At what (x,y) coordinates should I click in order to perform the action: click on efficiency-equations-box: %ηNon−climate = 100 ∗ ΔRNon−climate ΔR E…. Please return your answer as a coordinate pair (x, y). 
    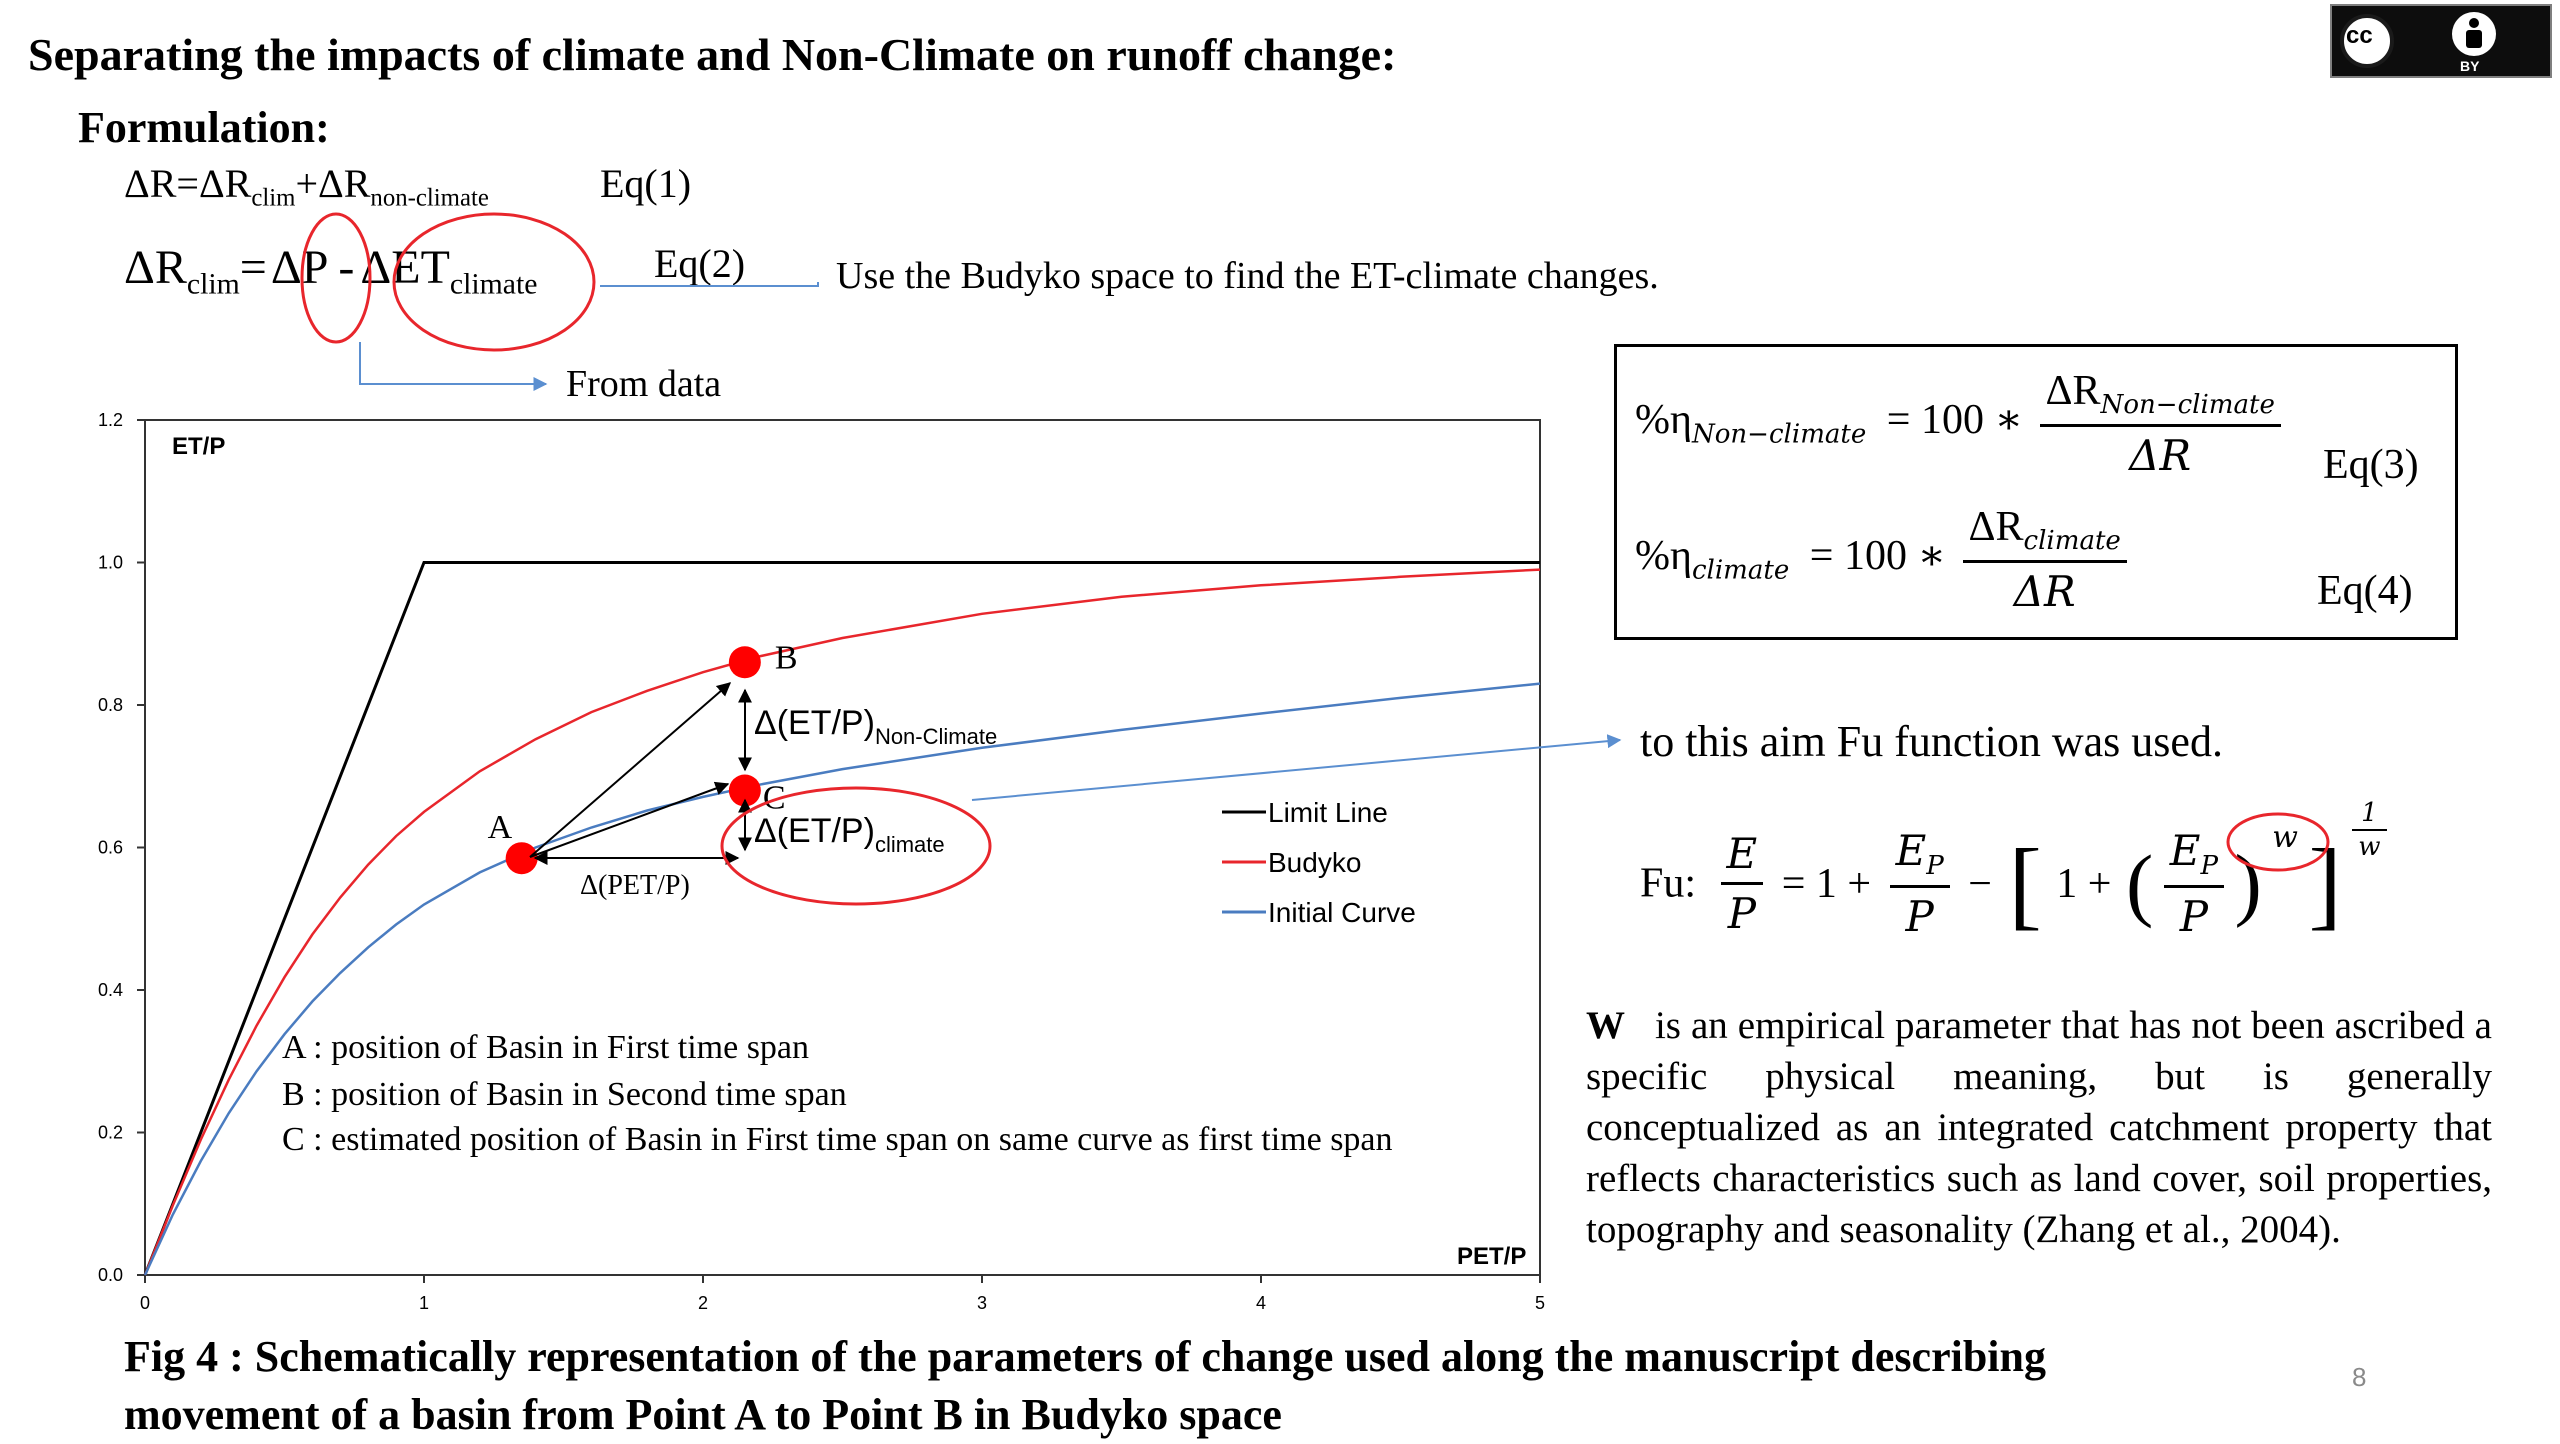
    Looking at the image, I should click on (2036, 492).